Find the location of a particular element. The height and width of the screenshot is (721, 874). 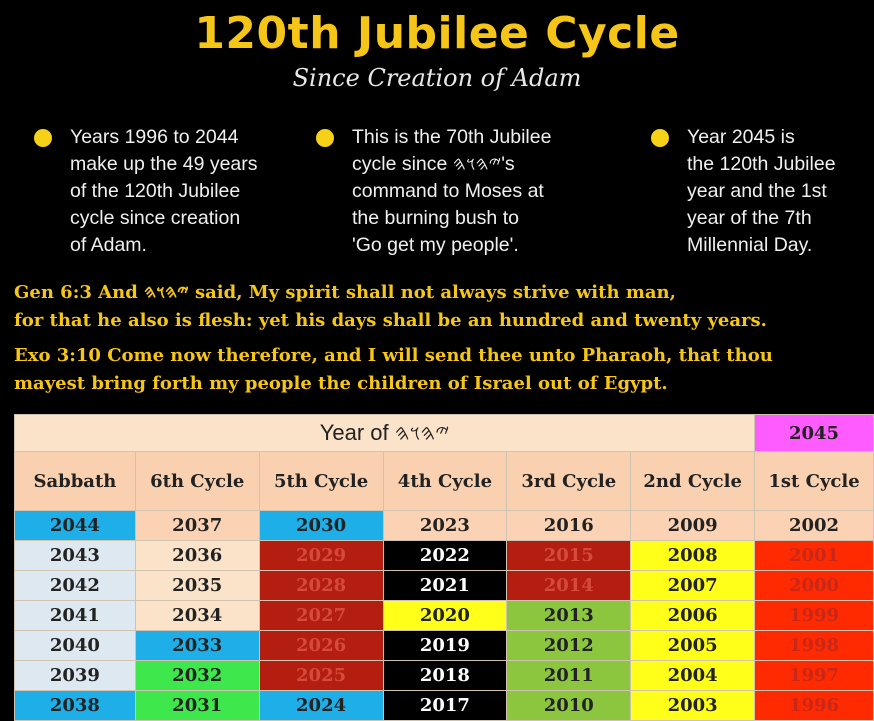

year-cell: 2044 is located at coordinates (75, 525).